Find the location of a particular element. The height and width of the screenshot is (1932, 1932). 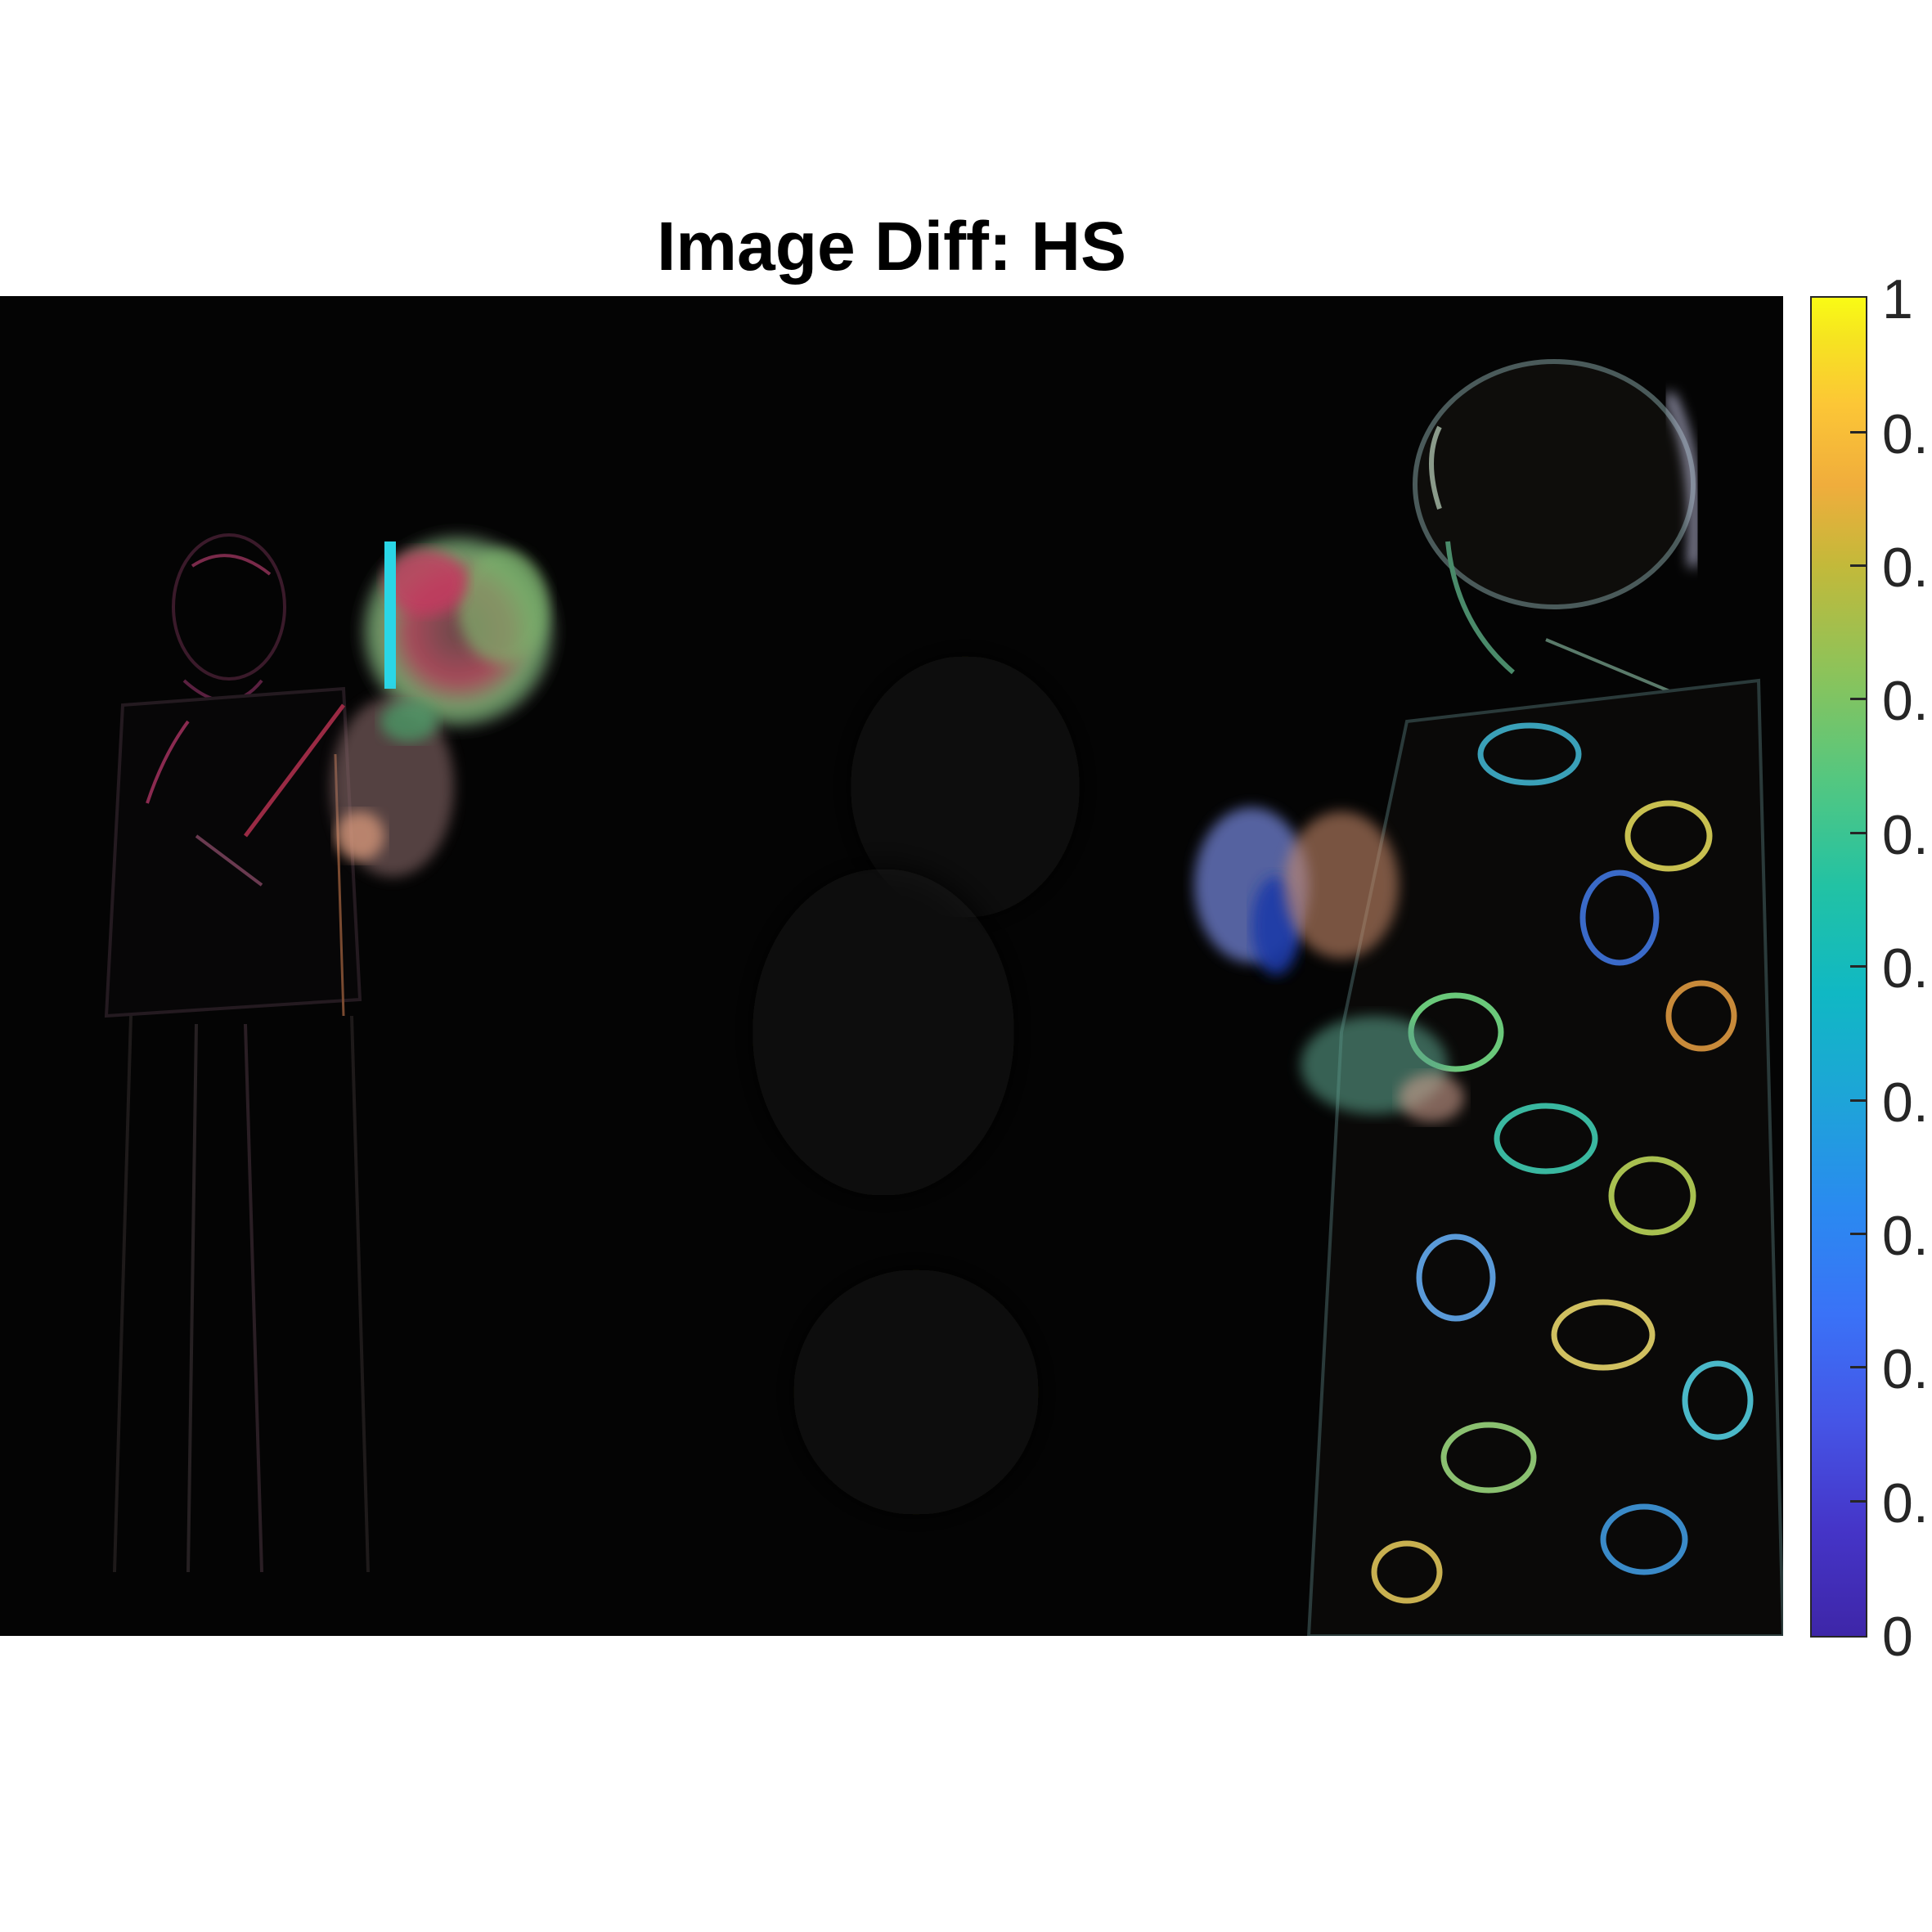

colorbar-tick-label: 0 is located at coordinates (1898, 1637).